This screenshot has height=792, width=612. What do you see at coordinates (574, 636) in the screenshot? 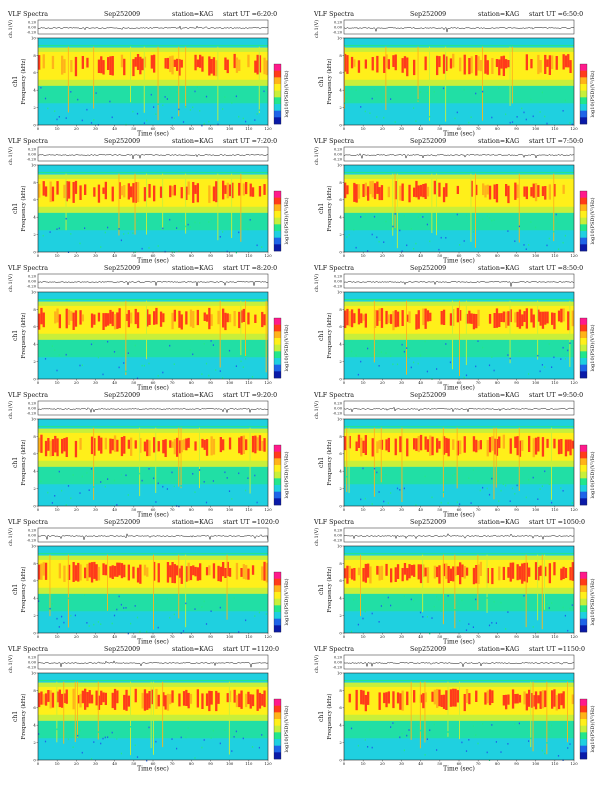
I see `x-tick-label: 120` at bounding box center [574, 636].